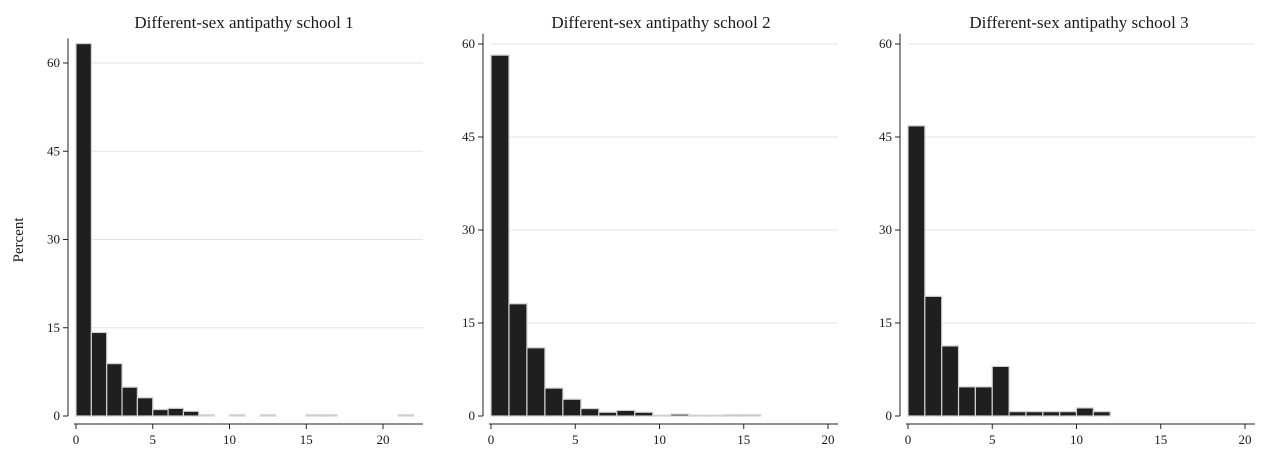  Describe the element at coordinates (1078, 22) in the screenshot. I see `panel-title: Different-sex antipathy school 3` at that location.